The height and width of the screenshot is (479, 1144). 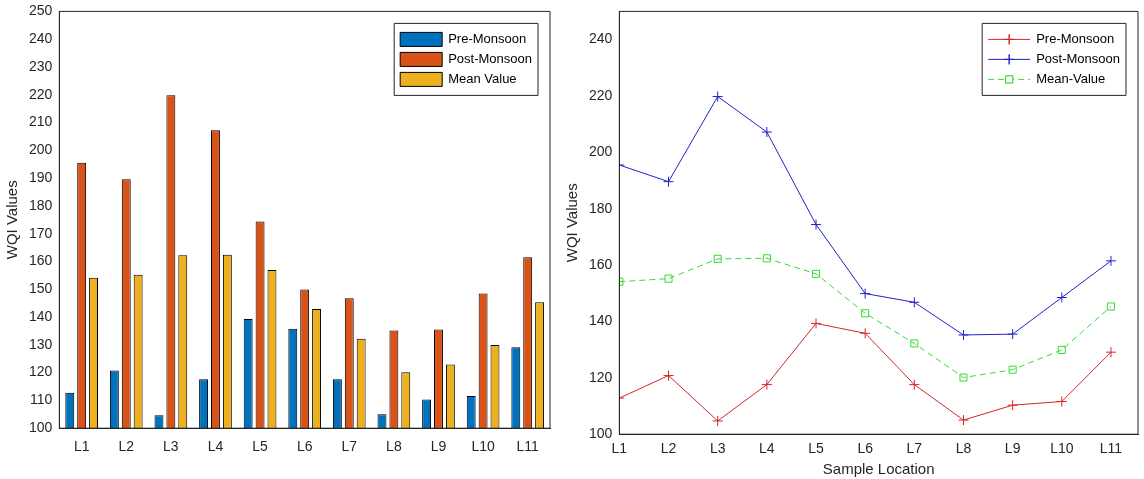 What do you see at coordinates (41, 176) in the screenshot?
I see `y-tick-label: 190` at bounding box center [41, 176].